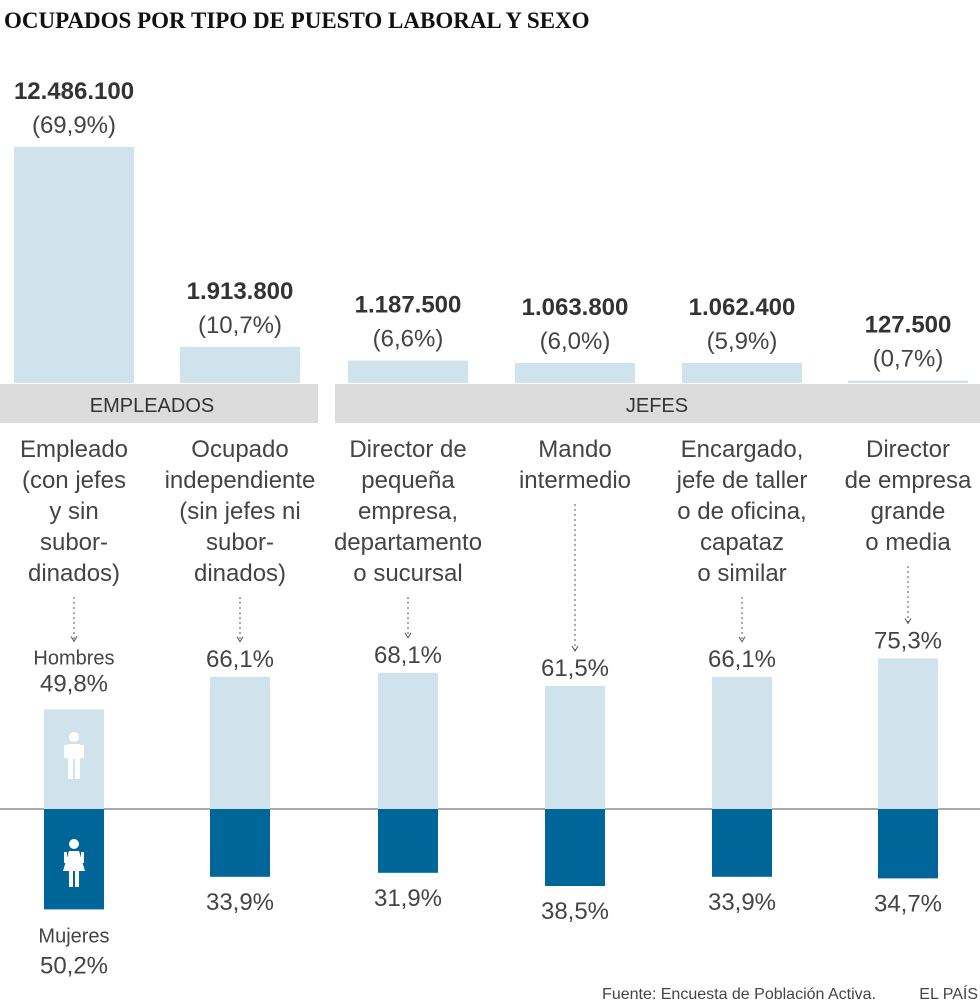 This screenshot has width=980, height=1008. What do you see at coordinates (575, 668) in the screenshot?
I see `men-share-label: 61,5%` at bounding box center [575, 668].